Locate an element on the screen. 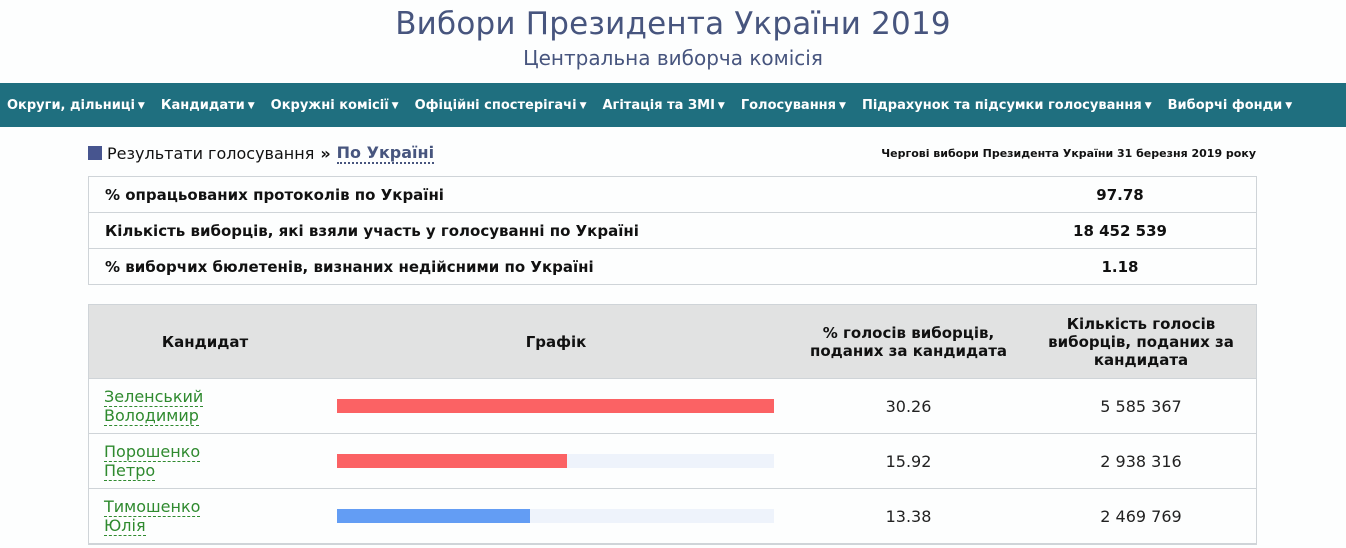 The width and height of the screenshot is (1346, 548). table-row: Тимошенко Юлія 13.38 2 469 769 is located at coordinates (672, 516).